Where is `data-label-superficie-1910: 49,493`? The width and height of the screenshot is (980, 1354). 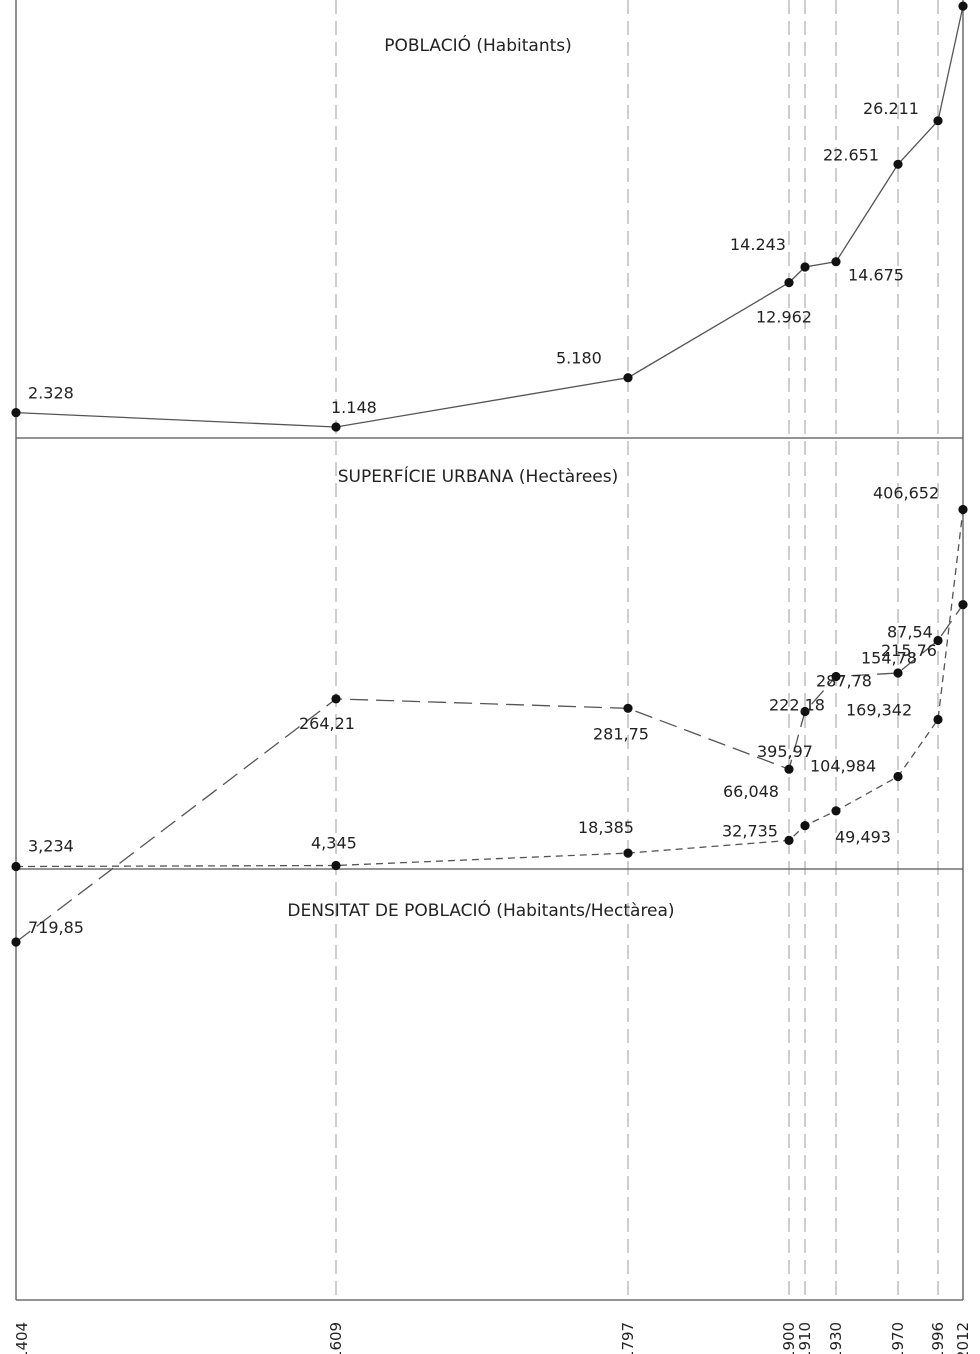
data-label-superficie-1910: 49,493 is located at coordinates (863, 837).